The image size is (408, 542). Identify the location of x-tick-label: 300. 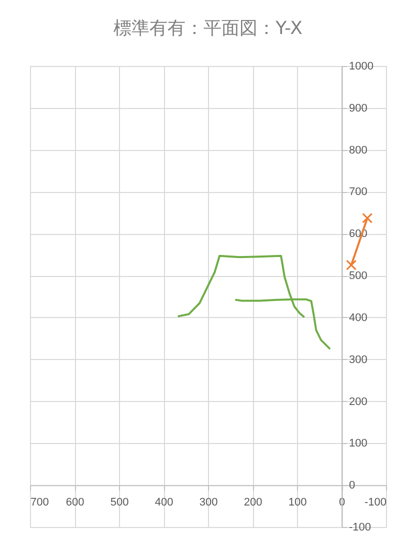
(208, 502).